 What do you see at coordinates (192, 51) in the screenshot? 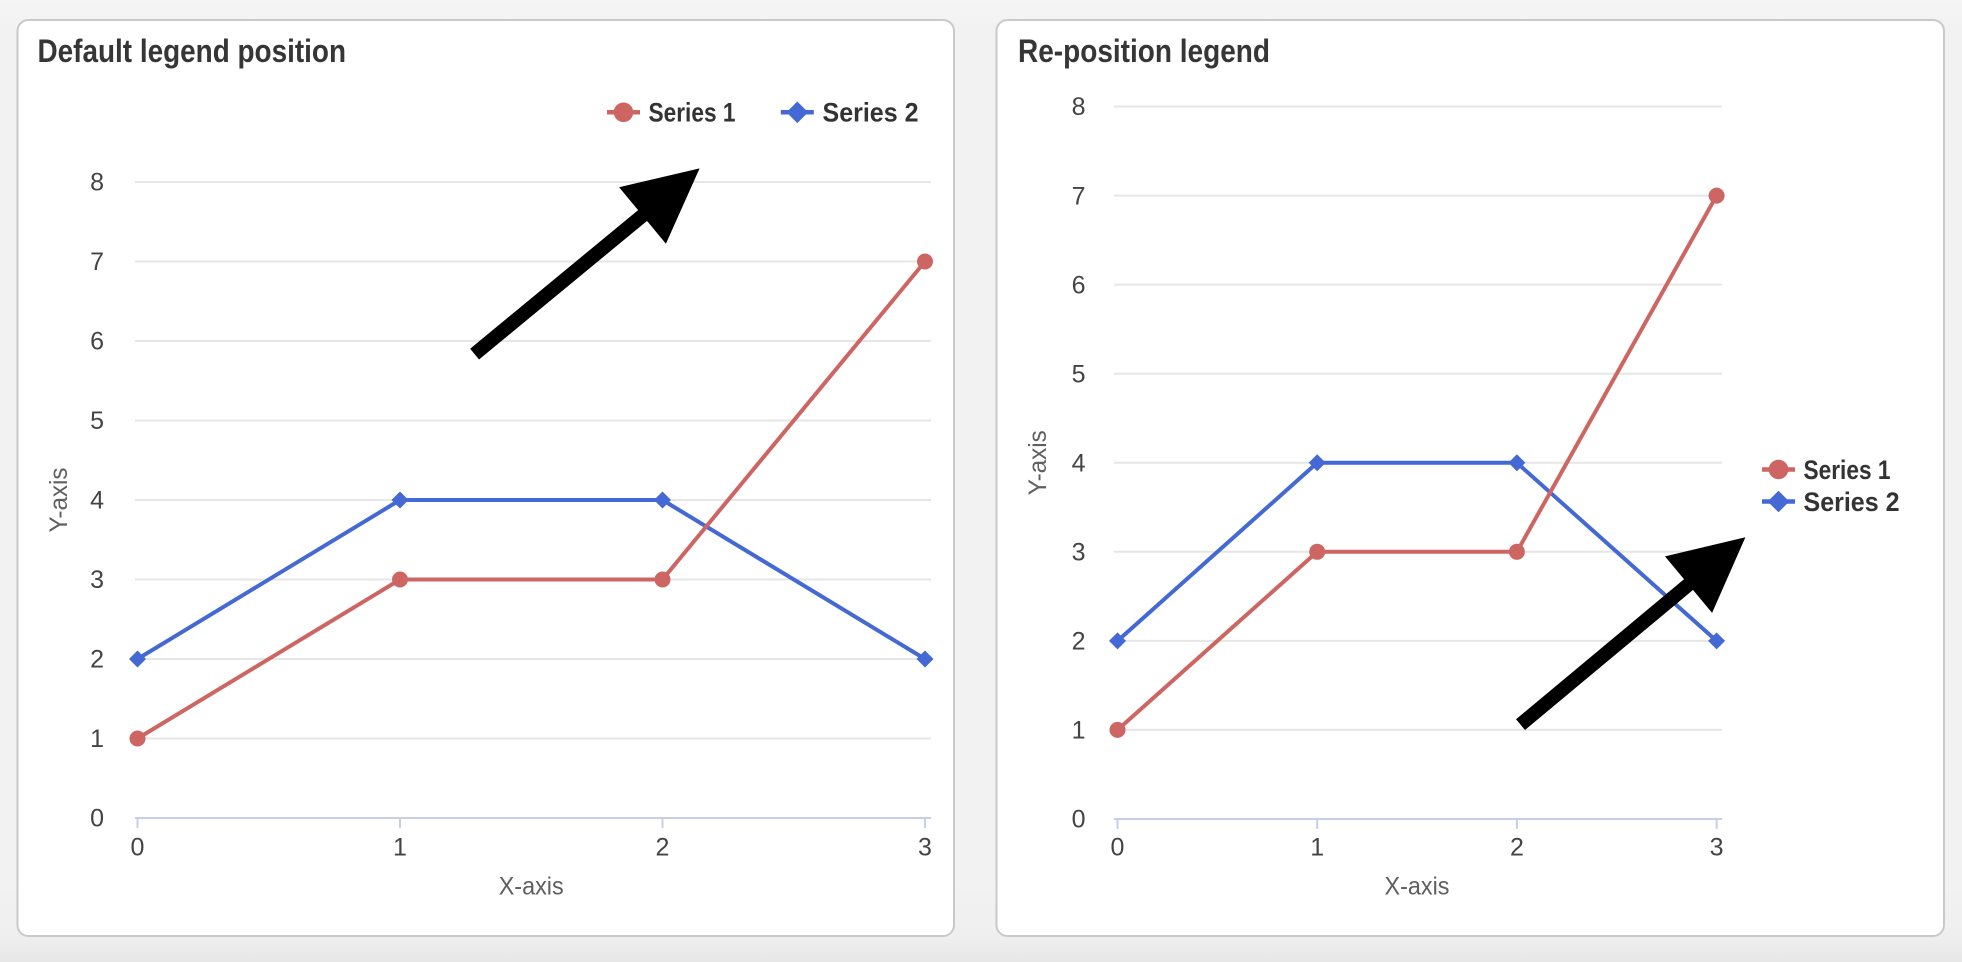
I see `svg-text: Default legend position` at bounding box center [192, 51].